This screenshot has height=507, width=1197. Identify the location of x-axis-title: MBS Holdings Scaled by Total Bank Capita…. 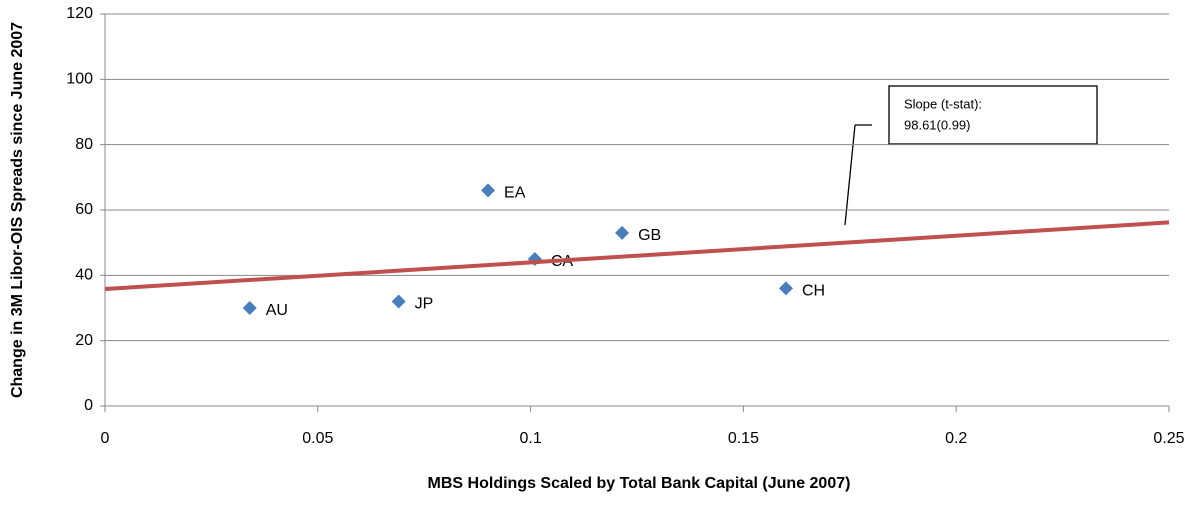
(639, 483).